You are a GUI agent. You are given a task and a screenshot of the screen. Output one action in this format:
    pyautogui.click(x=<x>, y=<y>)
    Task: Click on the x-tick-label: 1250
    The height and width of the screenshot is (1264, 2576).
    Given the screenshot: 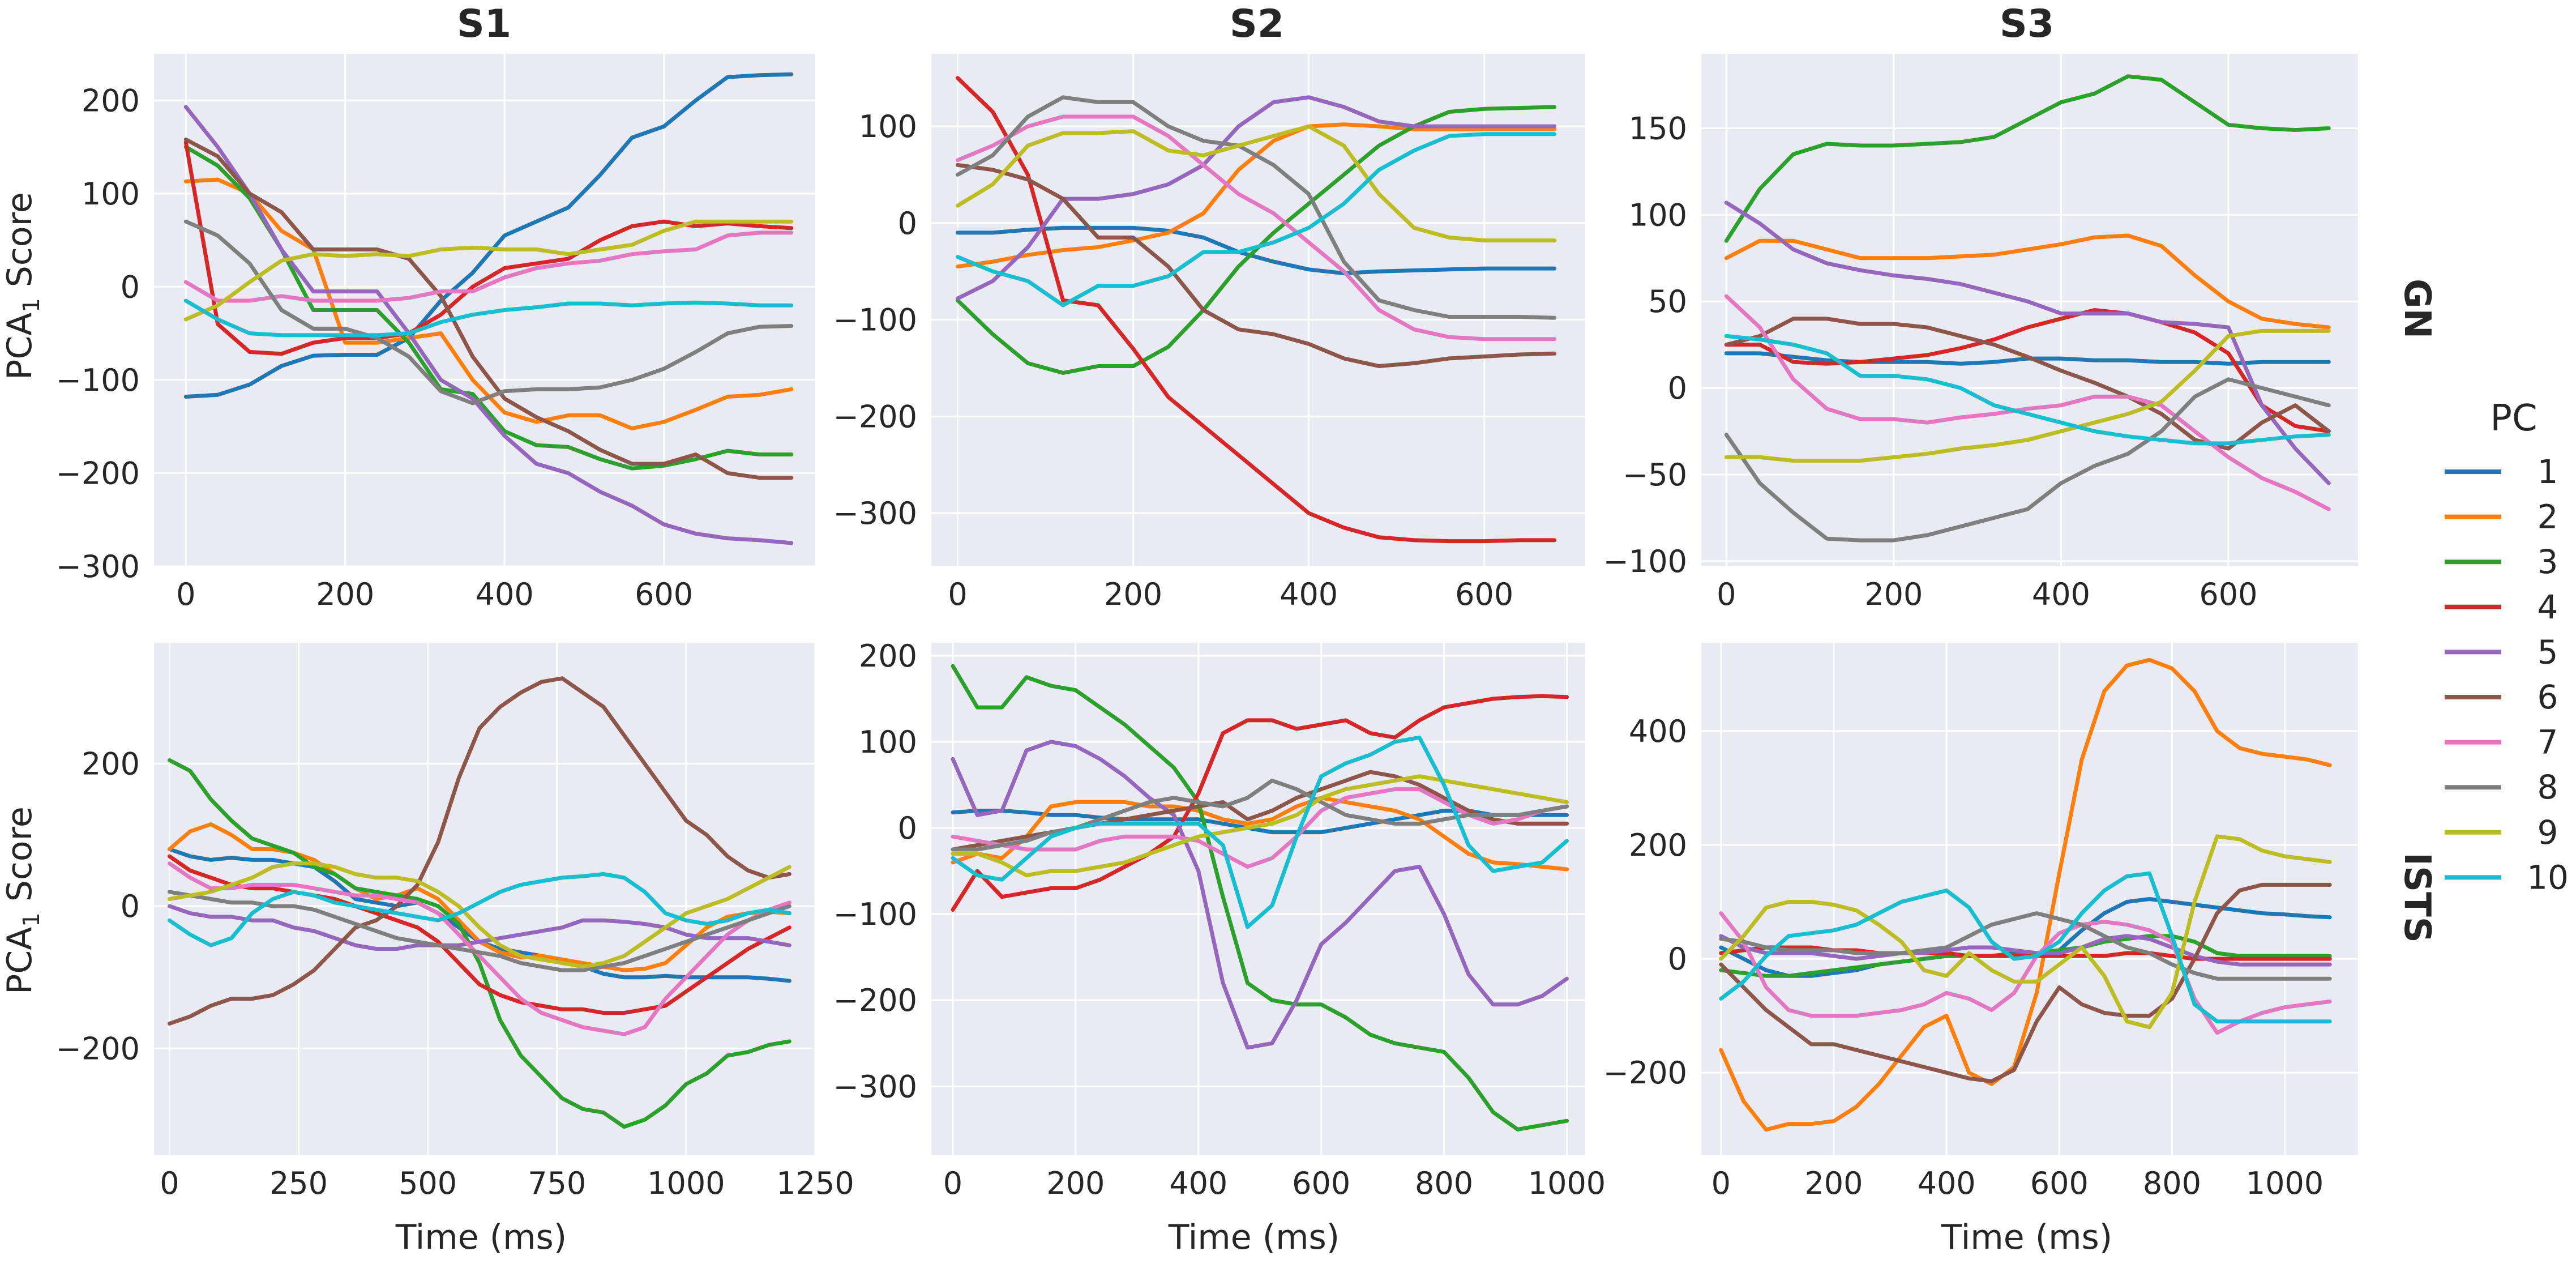 What is the action you would take?
    pyautogui.click(x=815, y=1183)
    